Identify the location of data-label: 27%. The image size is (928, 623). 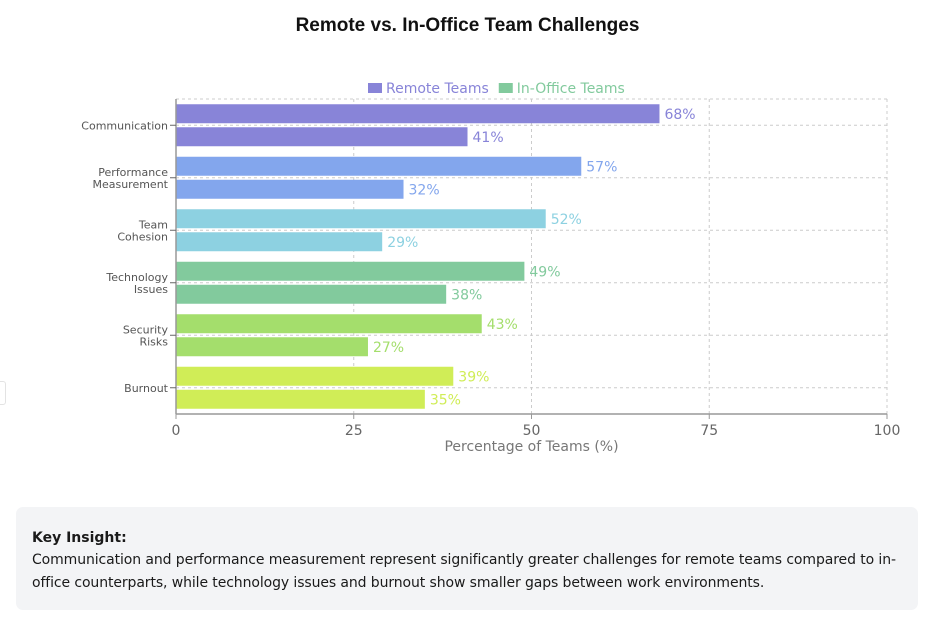
(388, 348).